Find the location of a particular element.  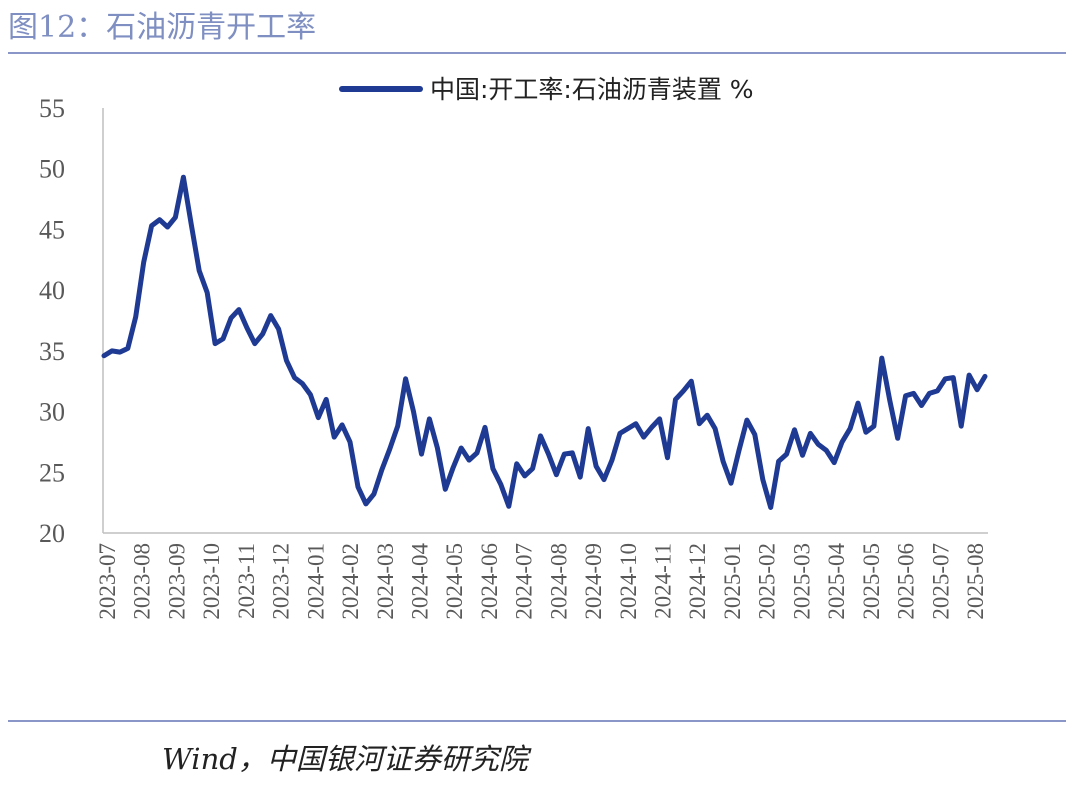

x-tick-label: 2025-04 is located at coordinates (836, 581).